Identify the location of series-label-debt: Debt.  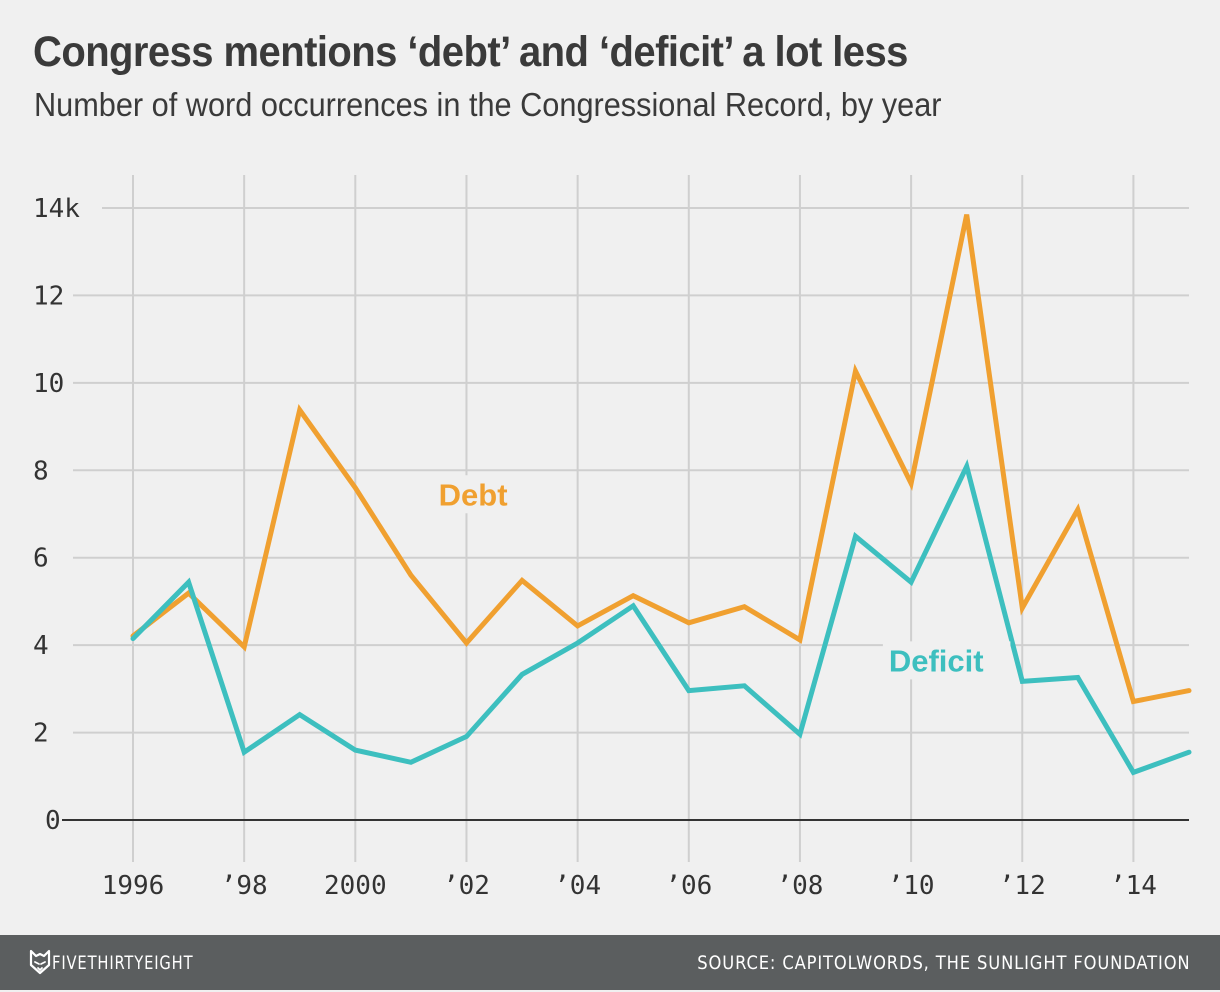
(473, 494).